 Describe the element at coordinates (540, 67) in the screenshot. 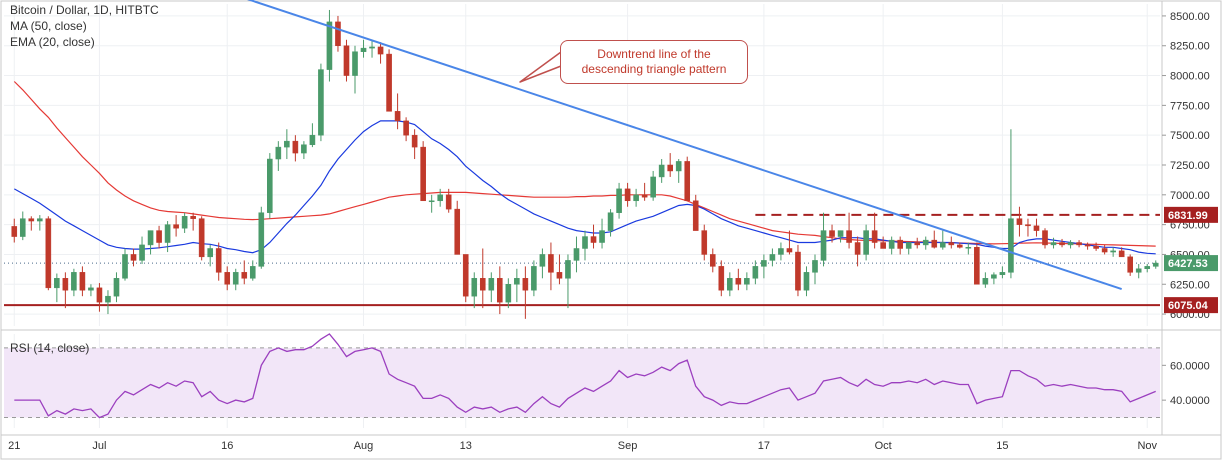

I see `callout-pointer` at that location.